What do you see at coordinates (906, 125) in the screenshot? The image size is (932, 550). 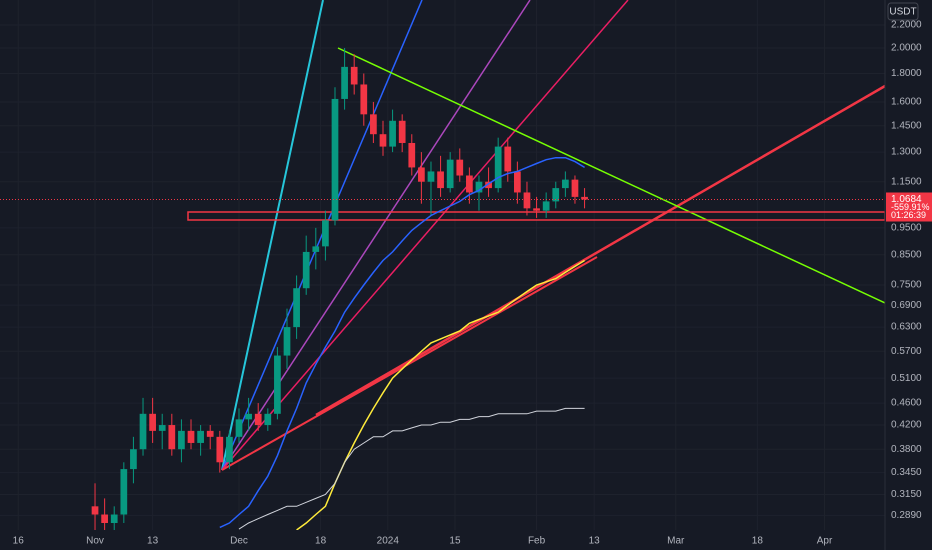 I see `y-tick-label: 1.4500` at bounding box center [906, 125].